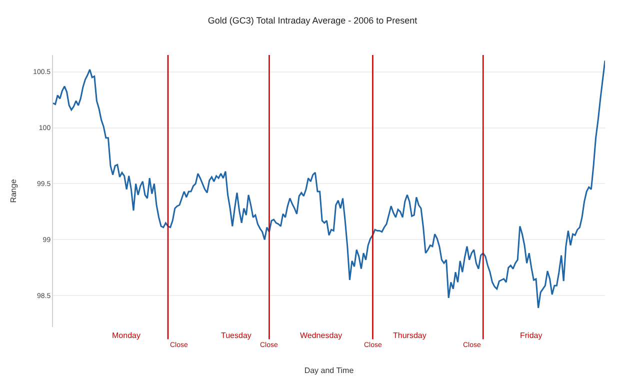 The height and width of the screenshot is (387, 625). I want to click on y-axis-title: Range, so click(13, 190).